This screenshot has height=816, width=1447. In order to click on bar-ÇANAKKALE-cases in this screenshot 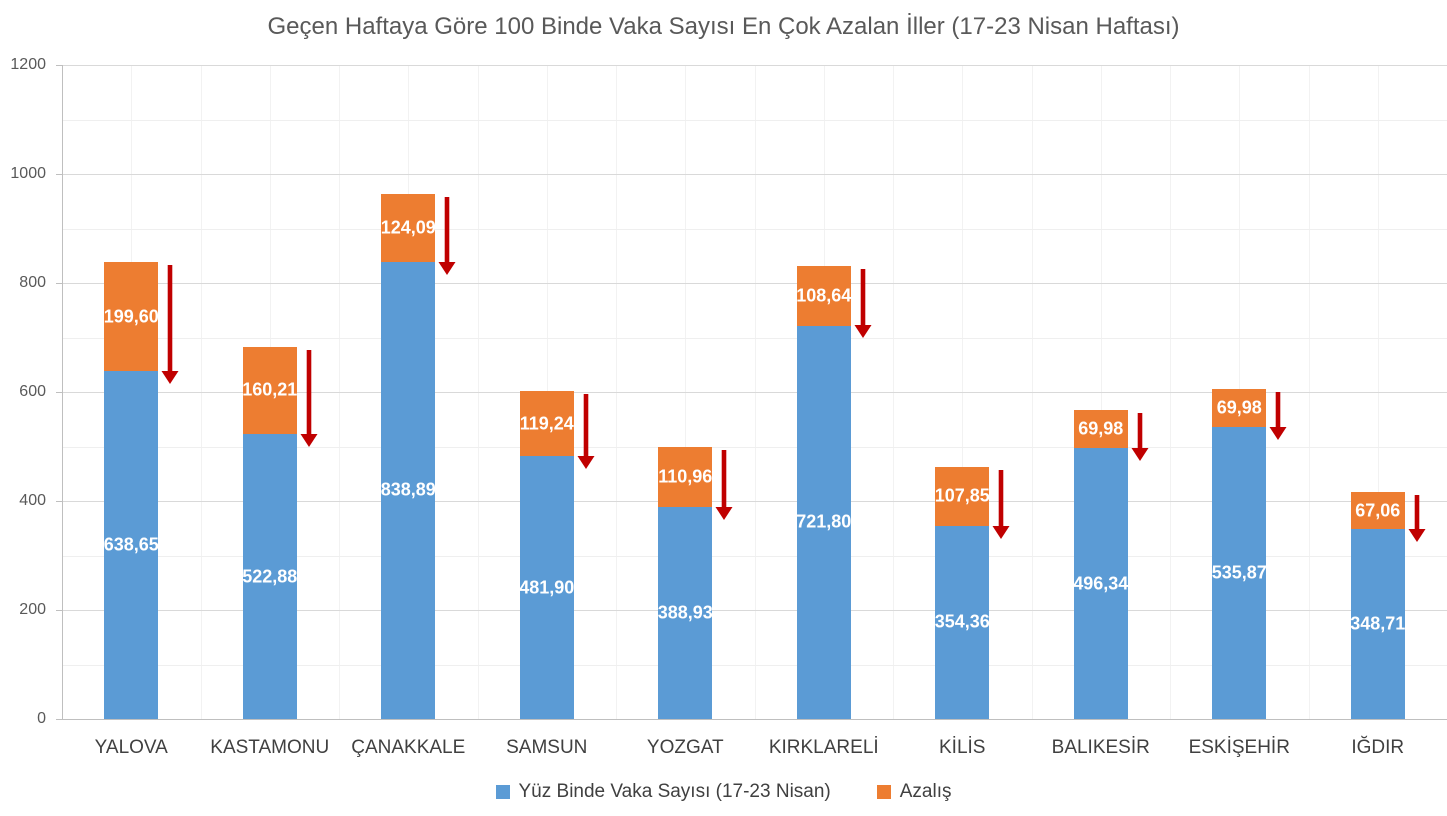, I will do `click(408, 490)`.